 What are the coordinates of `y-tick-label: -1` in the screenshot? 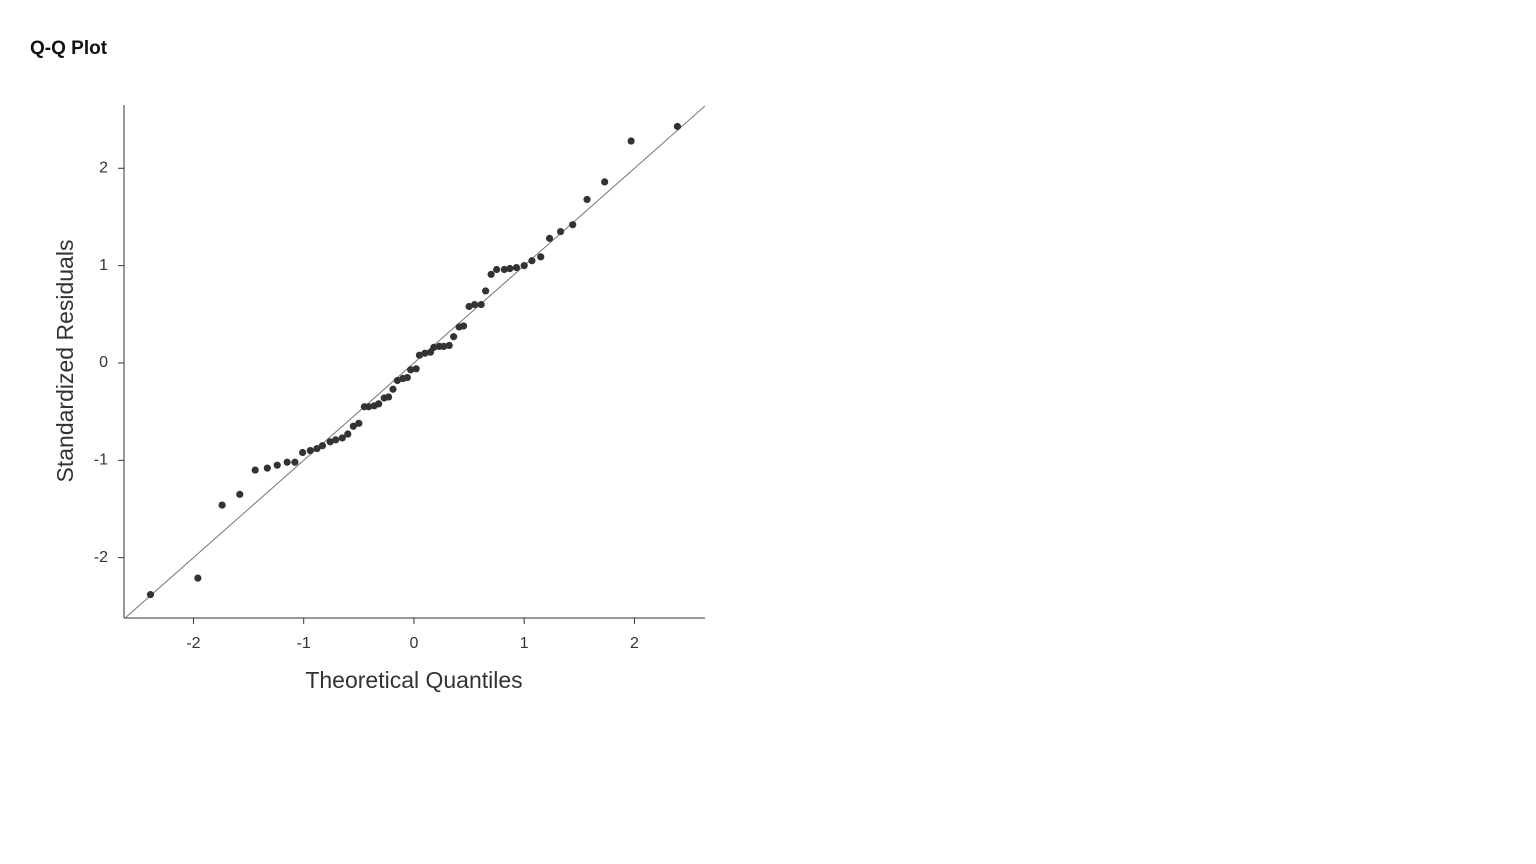 It's located at (101, 460).